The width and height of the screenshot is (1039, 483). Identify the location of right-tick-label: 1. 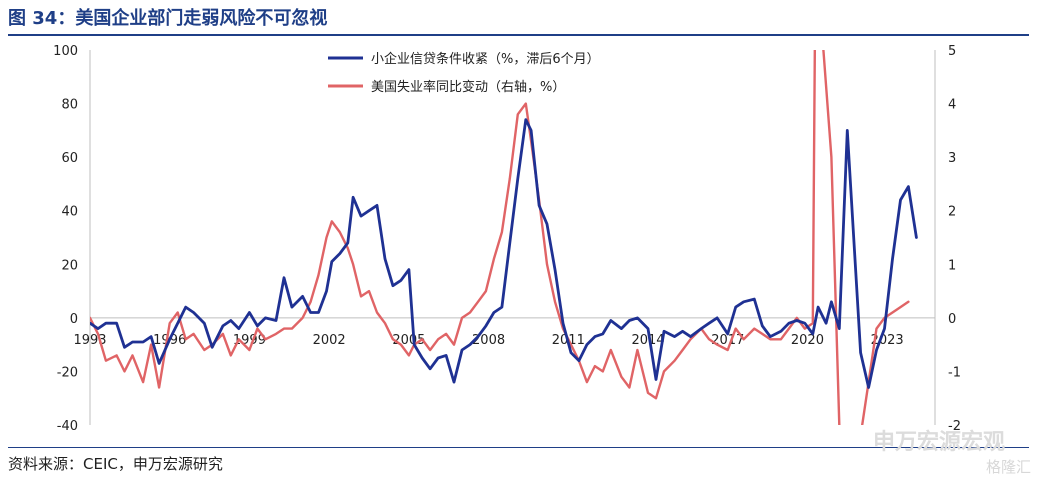
(952, 265).